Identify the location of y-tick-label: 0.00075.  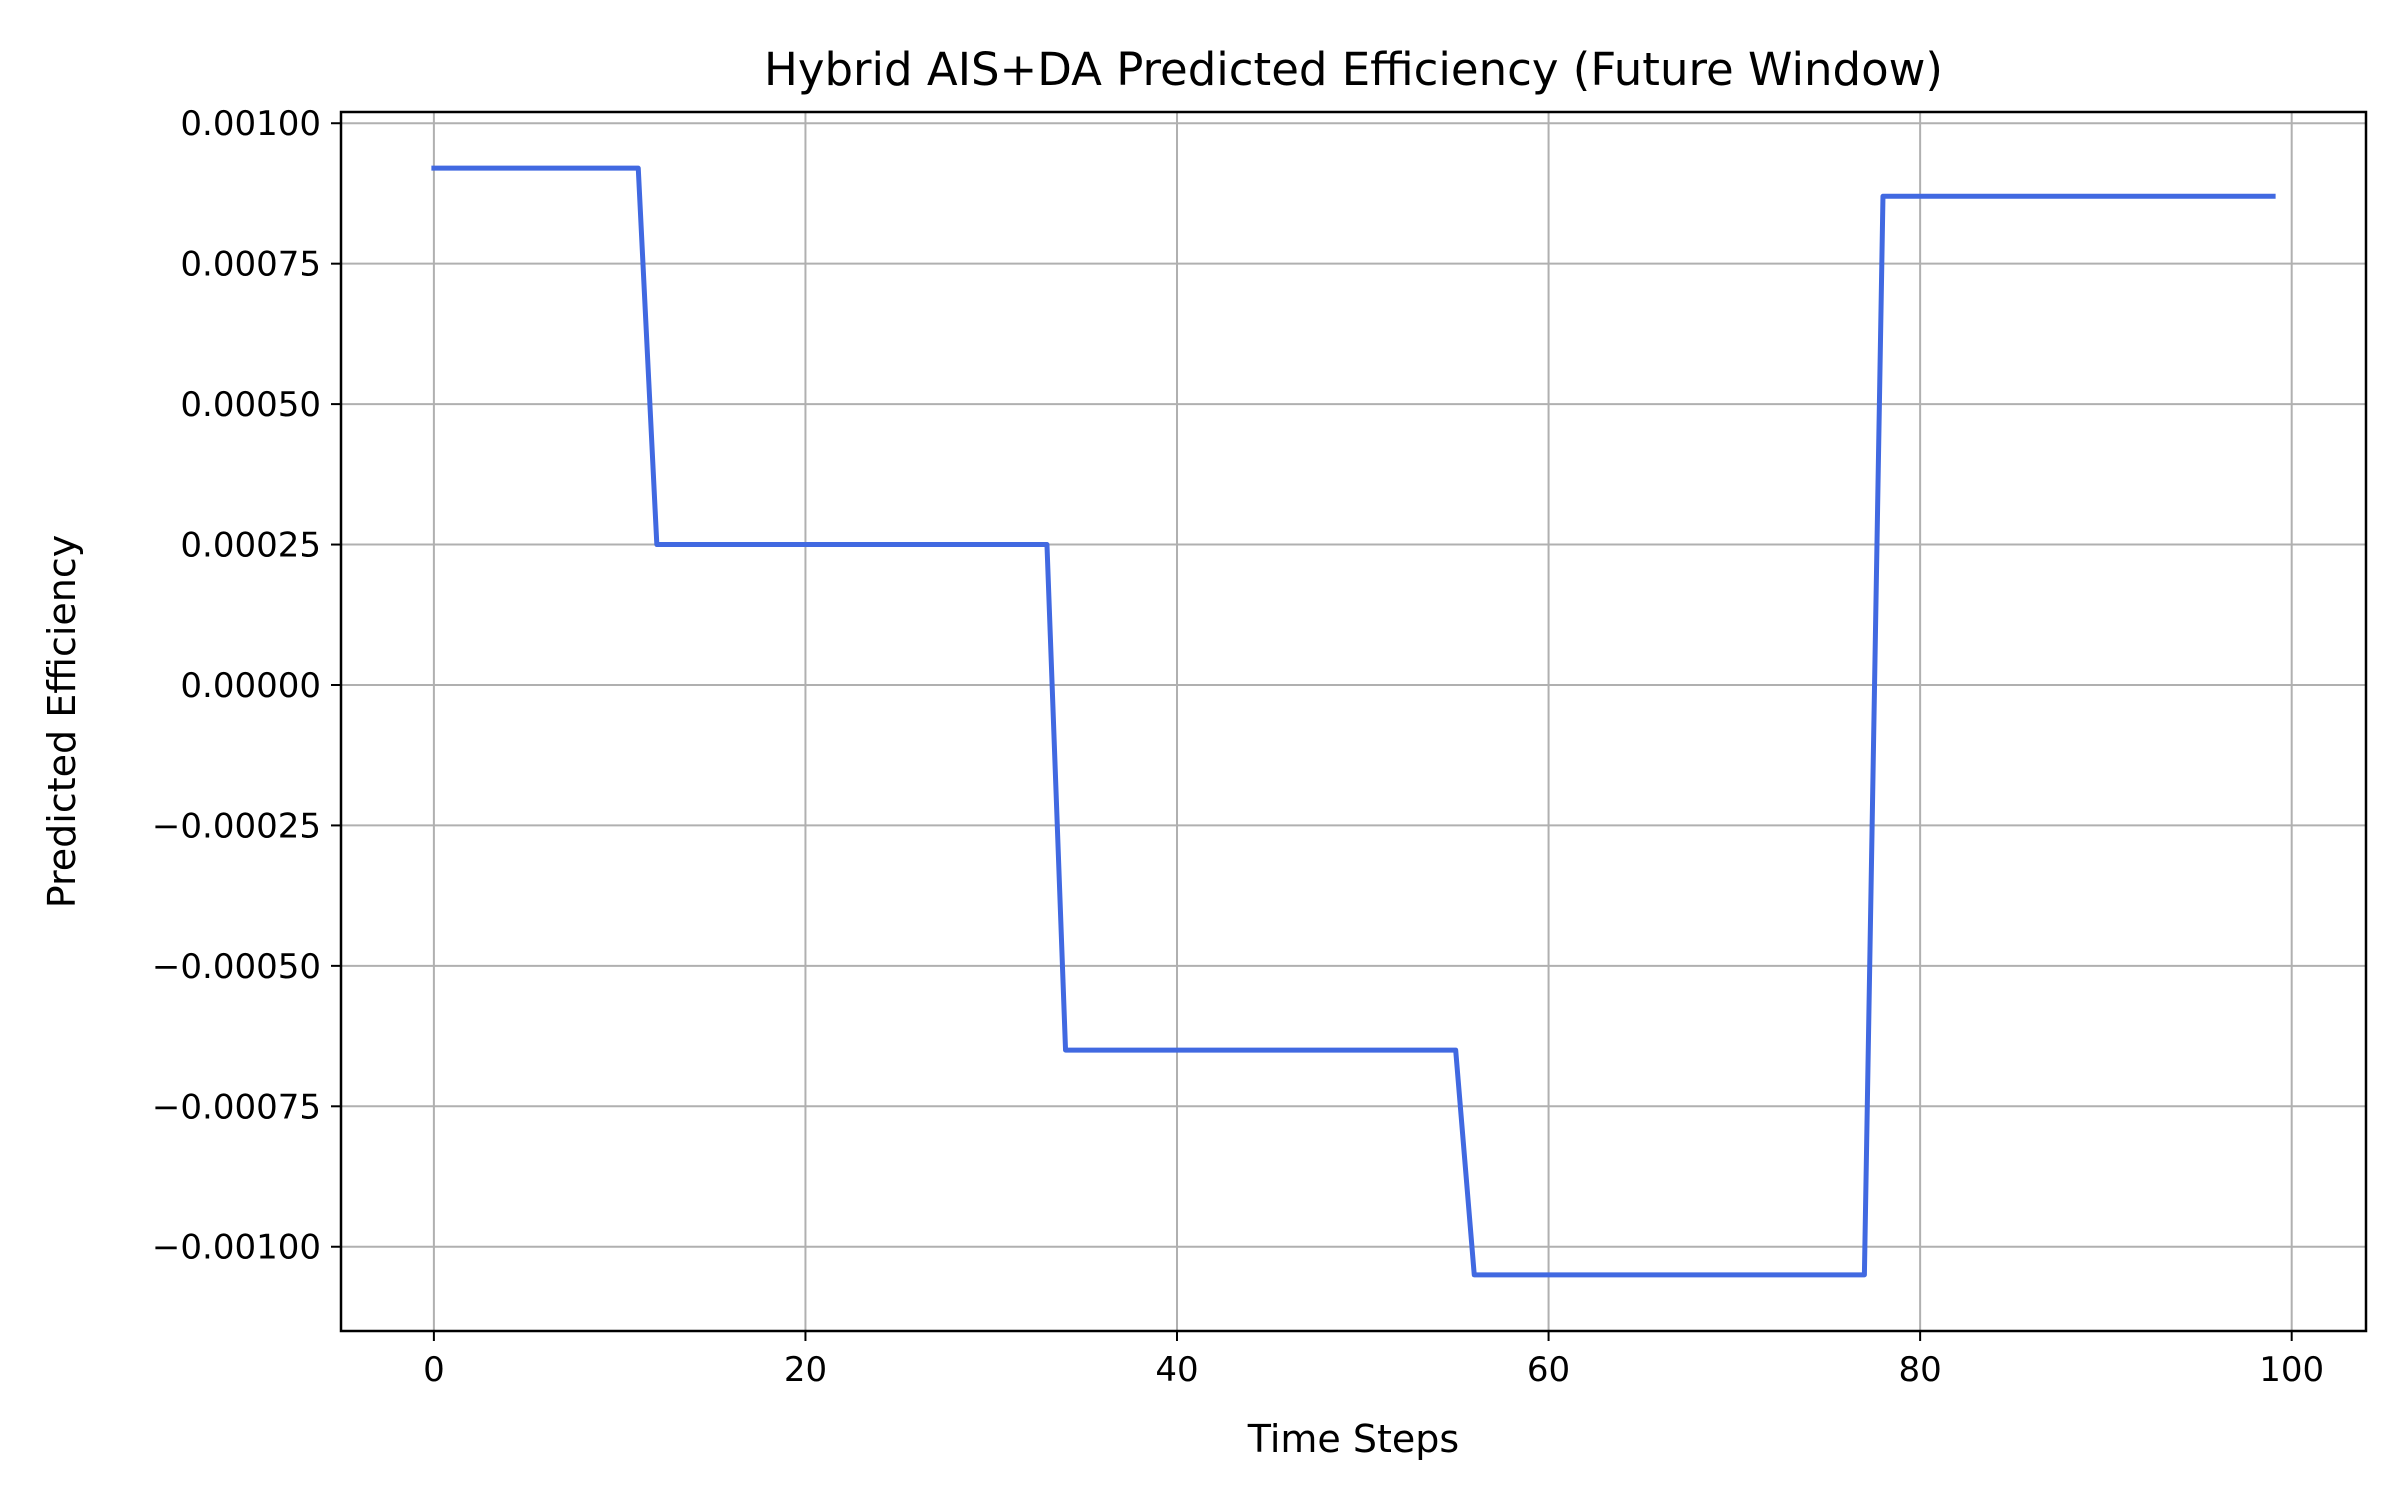
(250, 265).